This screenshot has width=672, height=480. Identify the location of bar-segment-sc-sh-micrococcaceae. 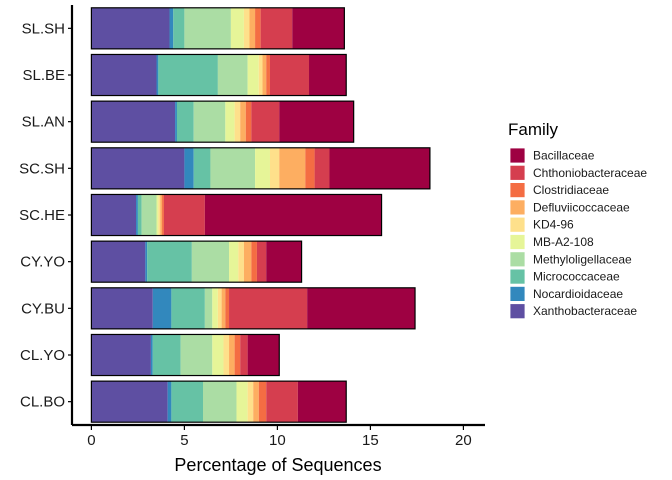
(202, 168).